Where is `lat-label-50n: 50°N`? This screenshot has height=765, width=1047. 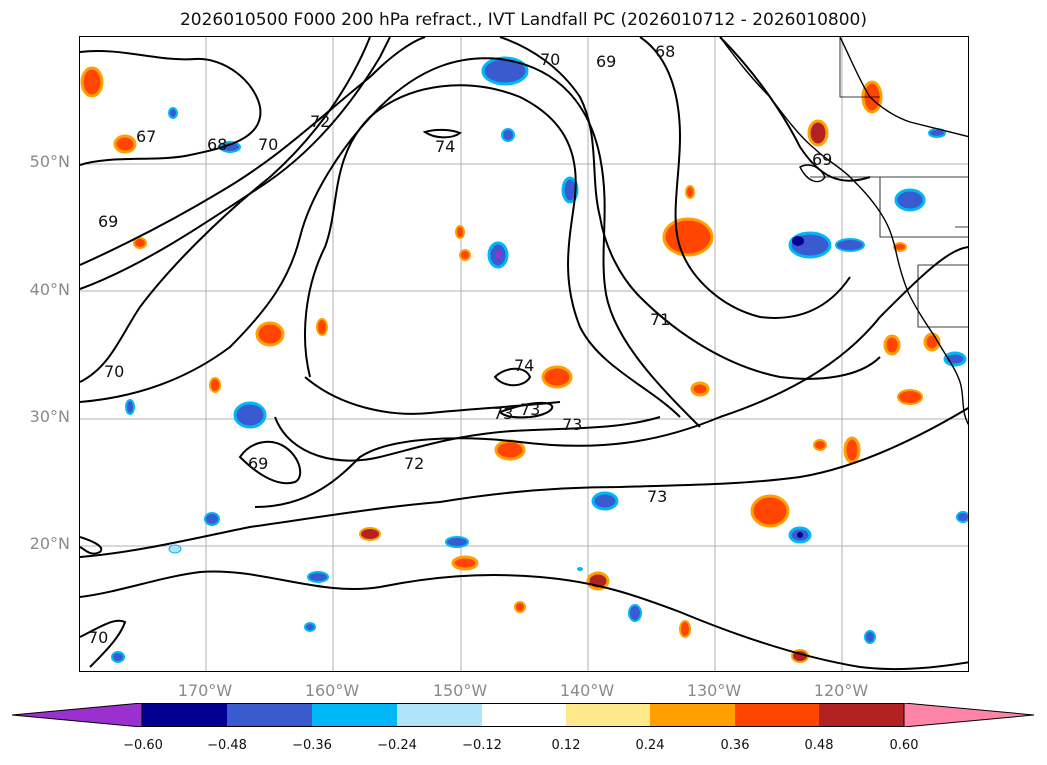 lat-label-50n: 50°N is located at coordinates (49, 161).